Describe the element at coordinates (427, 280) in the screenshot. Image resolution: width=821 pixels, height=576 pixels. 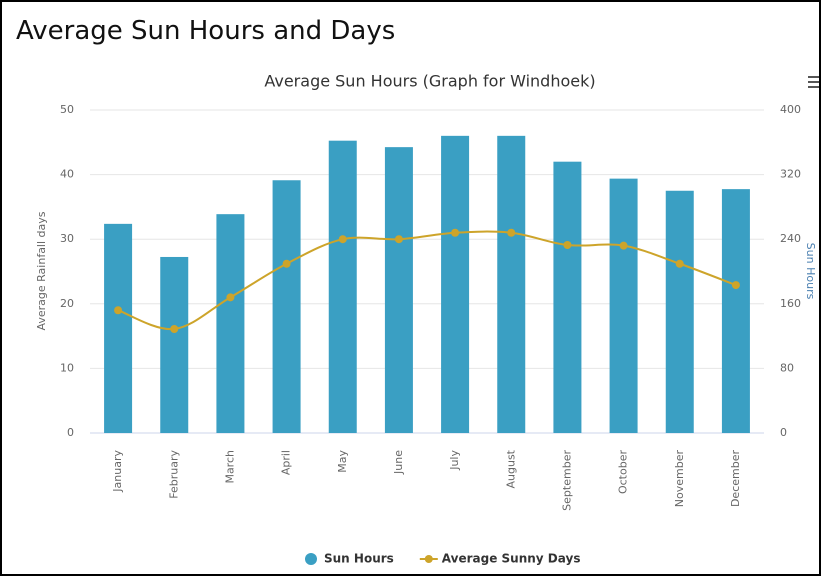
I see `line` at that location.